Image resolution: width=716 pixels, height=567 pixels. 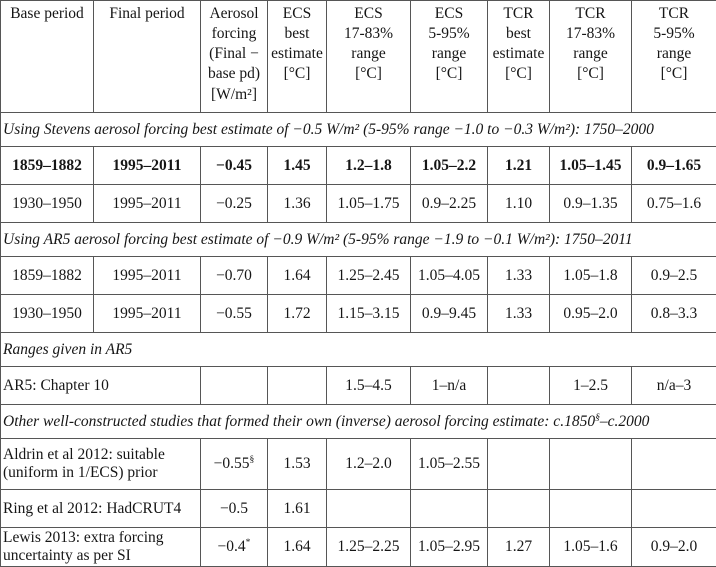 I want to click on value-cell: n/a–3, so click(x=674, y=386).